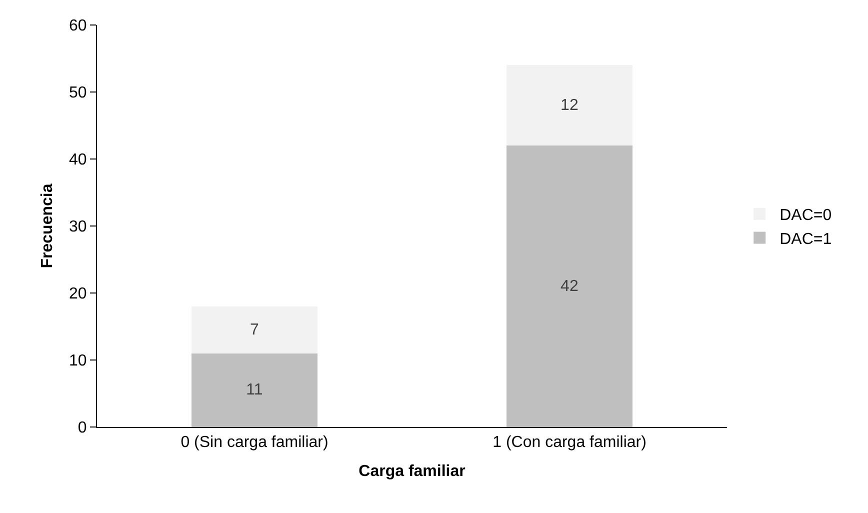 The height and width of the screenshot is (513, 868). What do you see at coordinates (47, 226) in the screenshot?
I see `y-axis-title: Frecuencia` at bounding box center [47, 226].